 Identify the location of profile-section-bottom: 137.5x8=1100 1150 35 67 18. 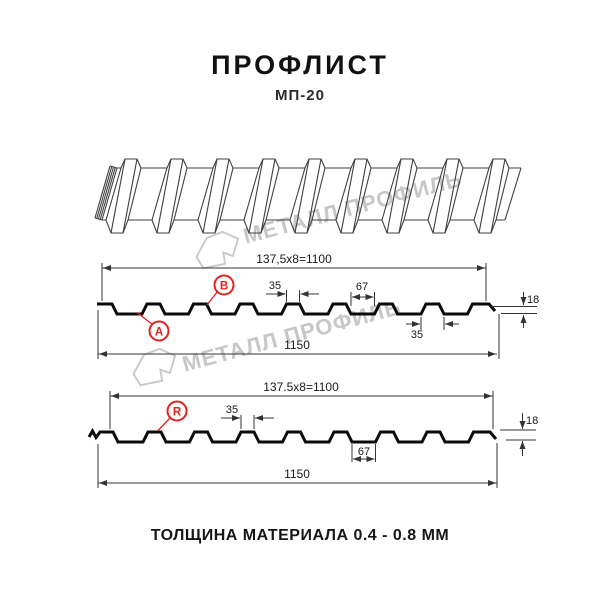
(312, 434).